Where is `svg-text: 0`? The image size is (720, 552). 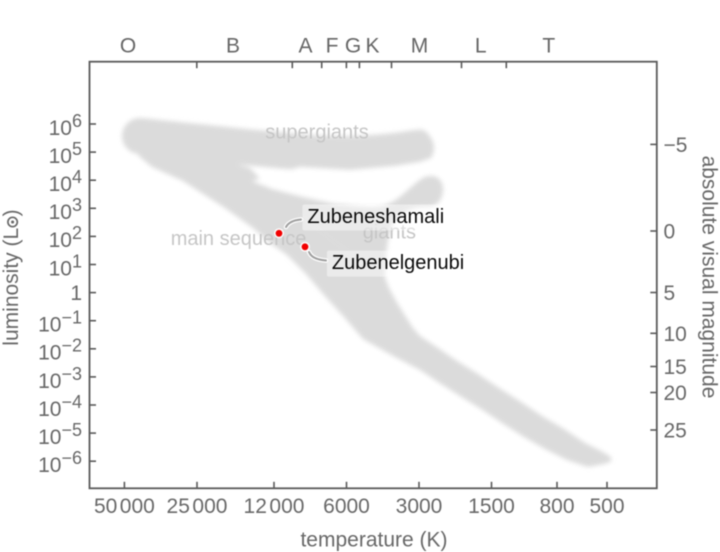
svg-text: 0 is located at coordinates (670, 232).